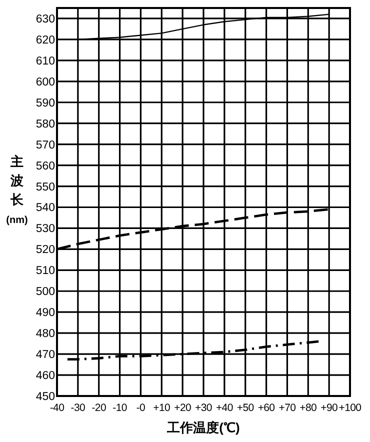  Describe the element at coordinates (45, 166) in the screenshot. I see `y-tick-label: 560` at that location.